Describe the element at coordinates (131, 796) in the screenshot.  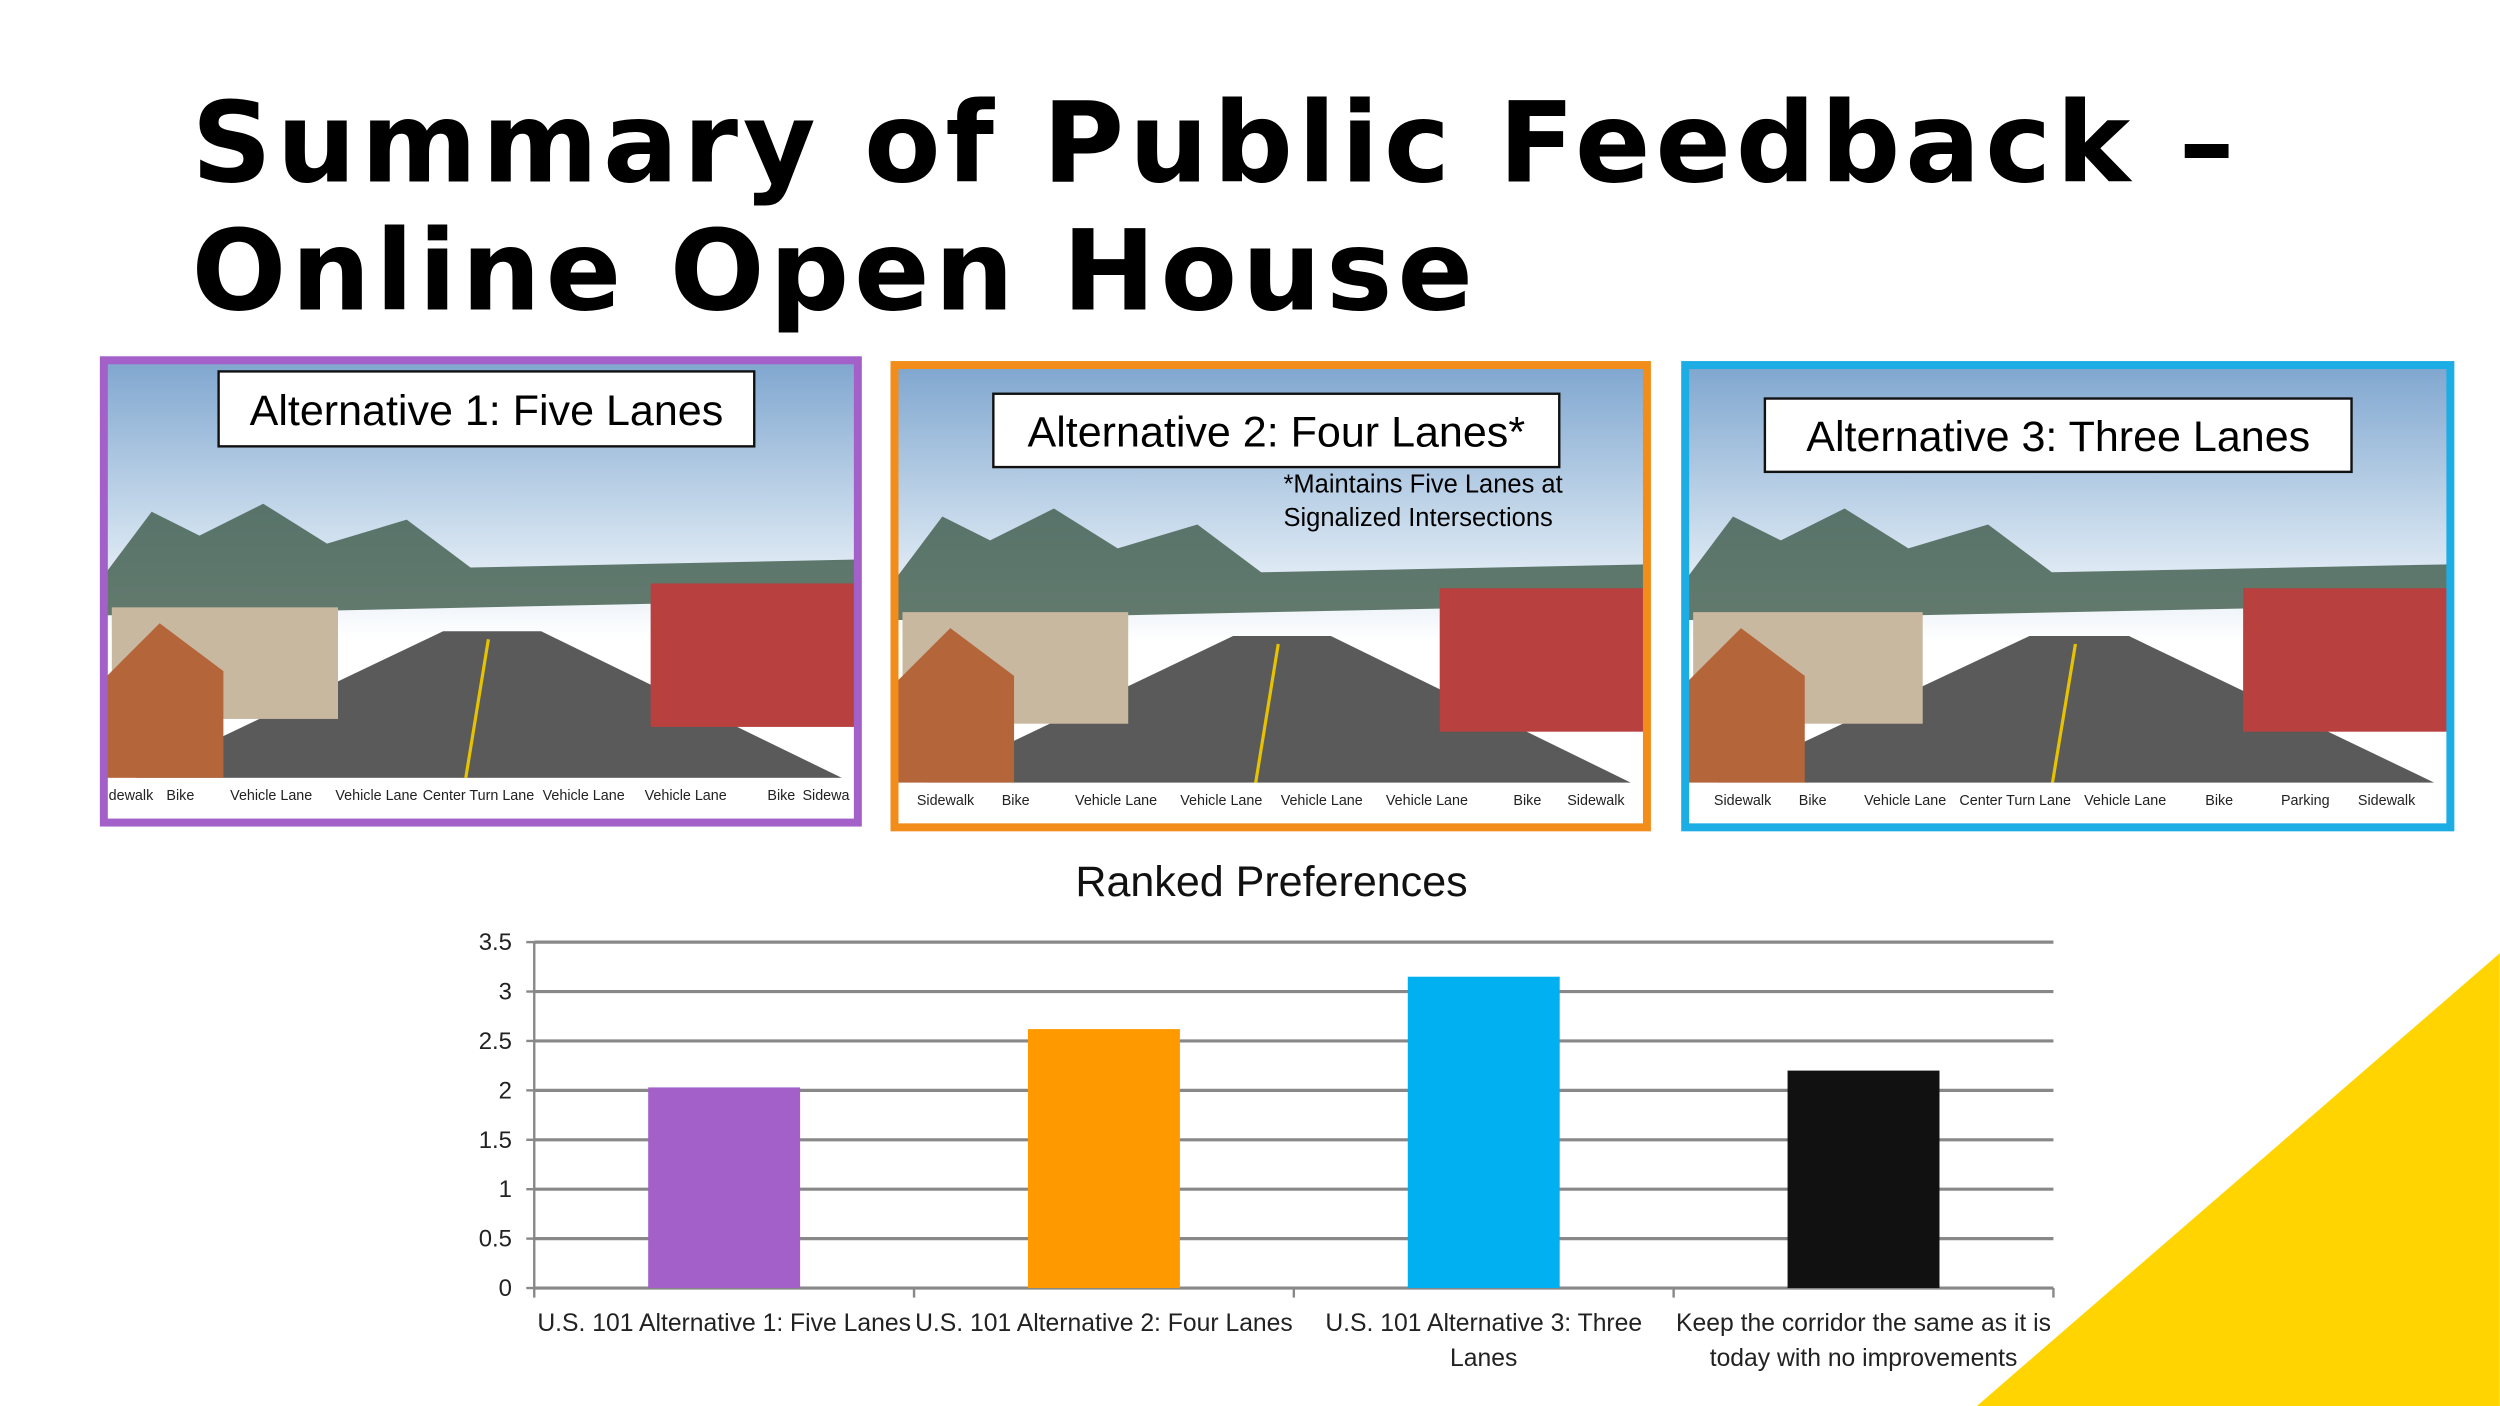
I see `lane-label: dewalk` at that location.